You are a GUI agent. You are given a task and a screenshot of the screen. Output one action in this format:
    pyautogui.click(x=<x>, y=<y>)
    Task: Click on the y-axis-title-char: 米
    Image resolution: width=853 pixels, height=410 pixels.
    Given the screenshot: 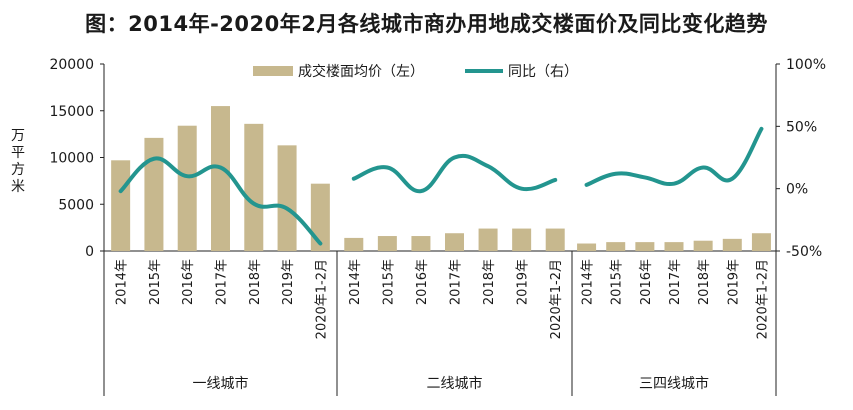 What is the action you would take?
    pyautogui.click(x=18, y=187)
    